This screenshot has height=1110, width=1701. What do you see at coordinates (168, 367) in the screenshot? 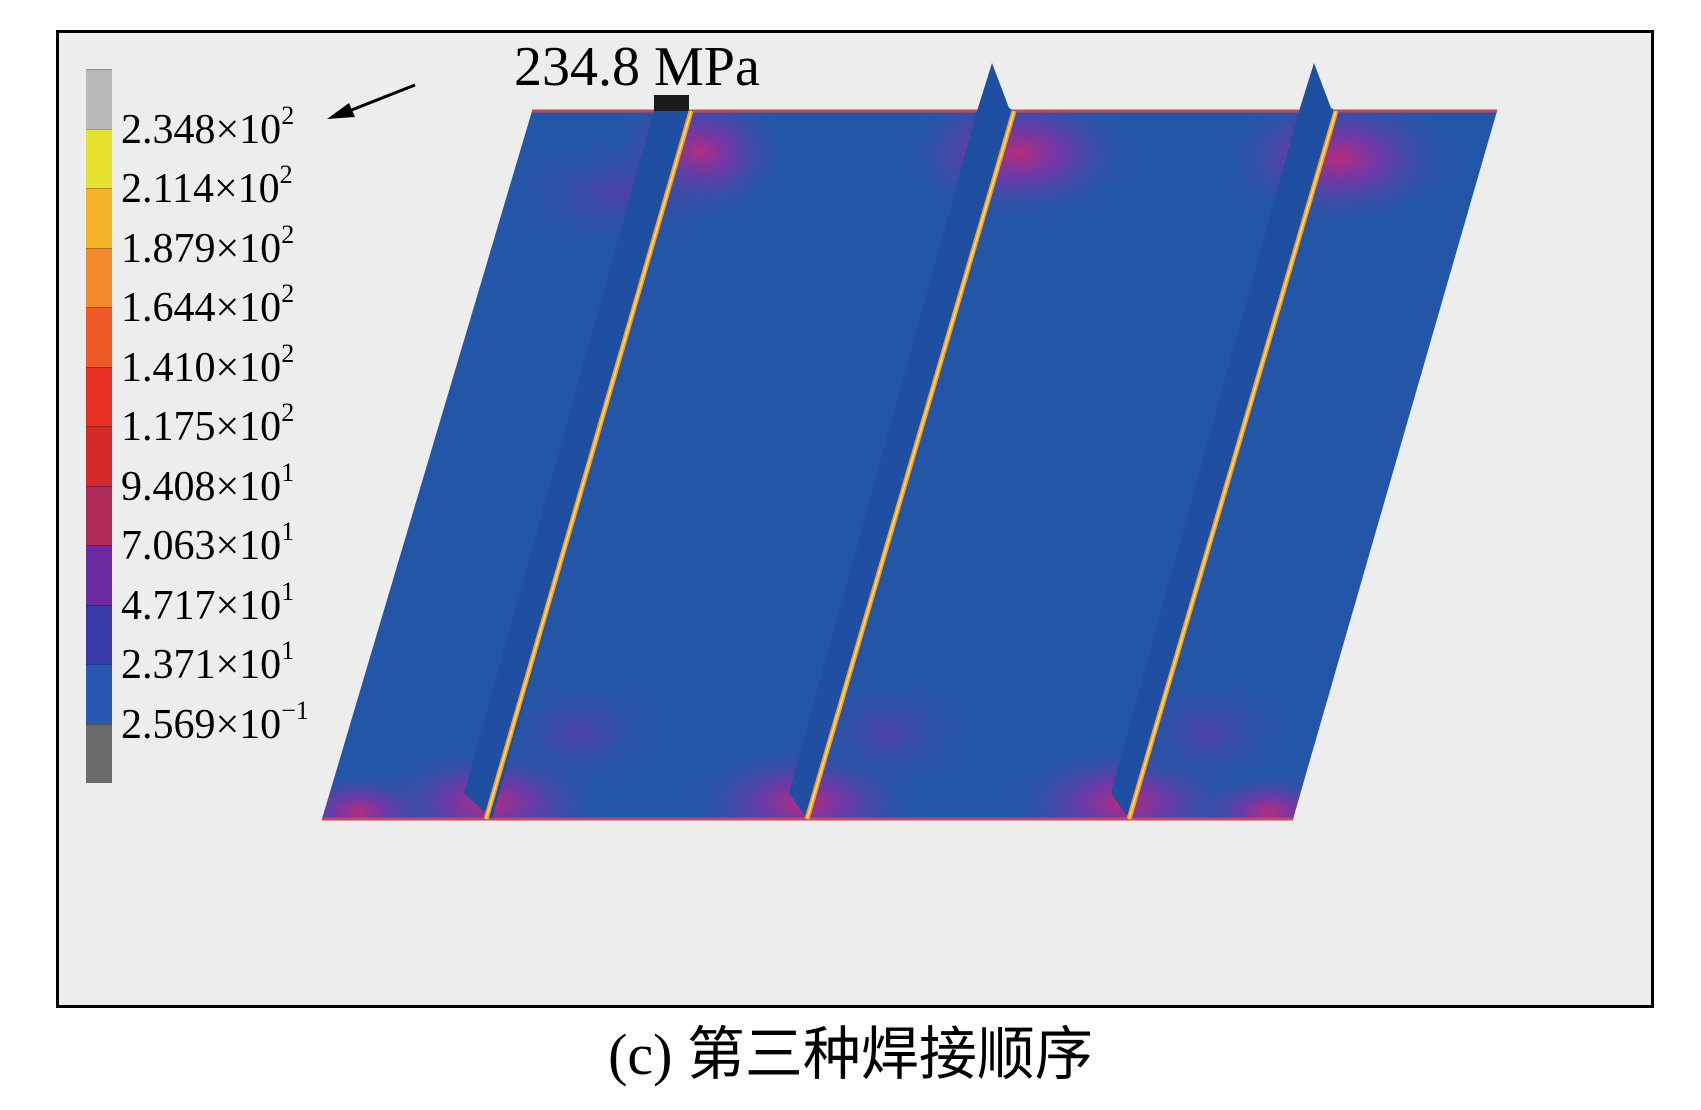
I see `legend-mantissa: 1.410` at bounding box center [168, 367].